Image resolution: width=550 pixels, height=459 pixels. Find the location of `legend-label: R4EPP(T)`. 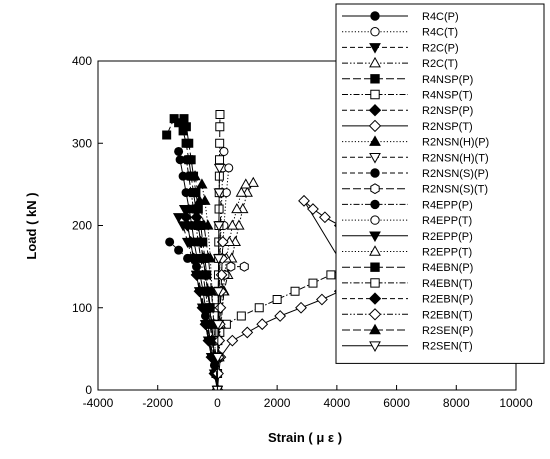

legend-label: R4EPP(T) is located at coordinates (447, 221).